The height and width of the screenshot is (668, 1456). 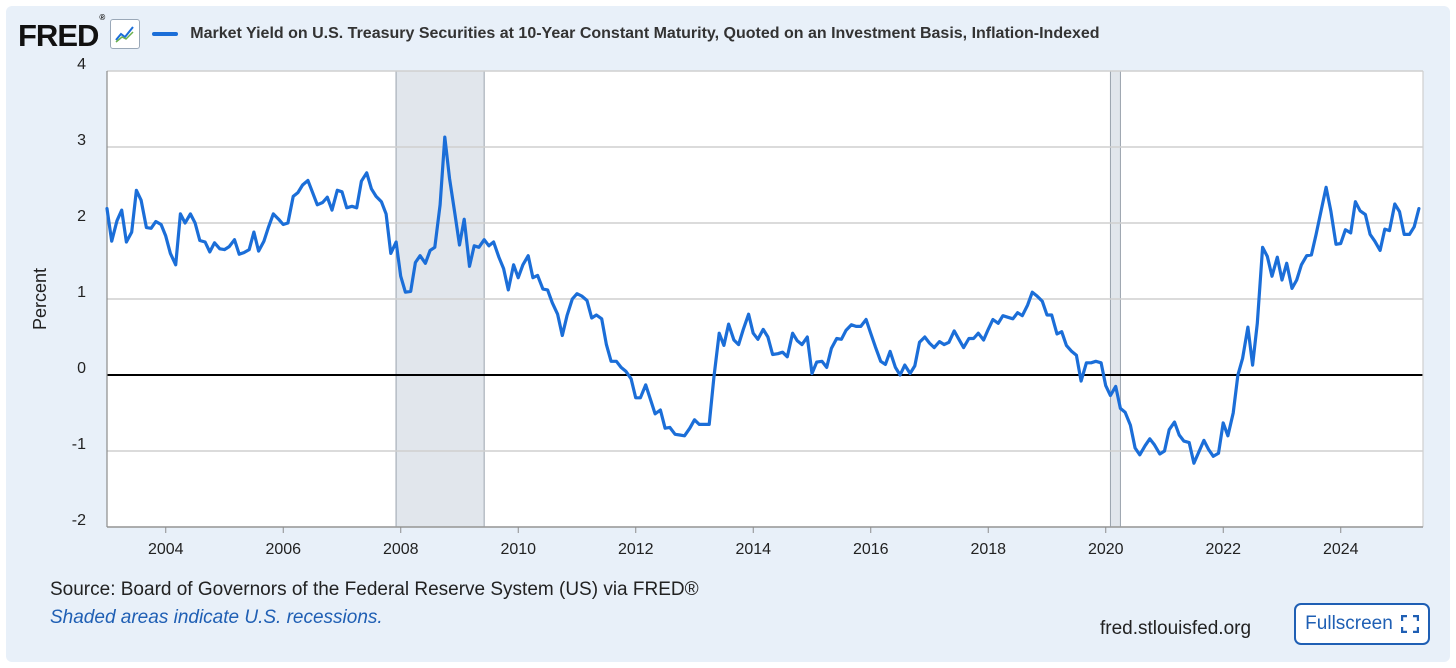 I want to click on fred-logo: FRED®, so click(x=61, y=33).